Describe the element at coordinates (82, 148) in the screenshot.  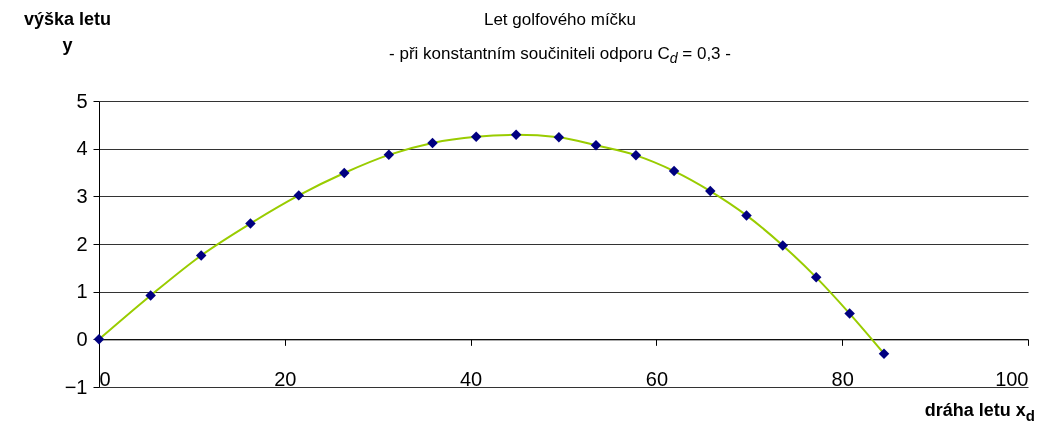
I see `y-tick-label: 4` at that location.